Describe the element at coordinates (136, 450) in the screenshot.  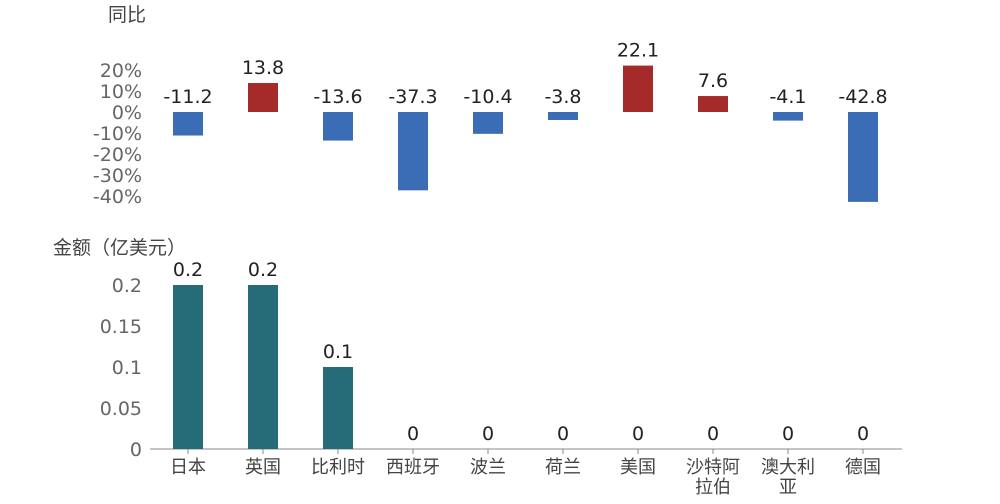
I see `amount-tick-label: 0` at that location.